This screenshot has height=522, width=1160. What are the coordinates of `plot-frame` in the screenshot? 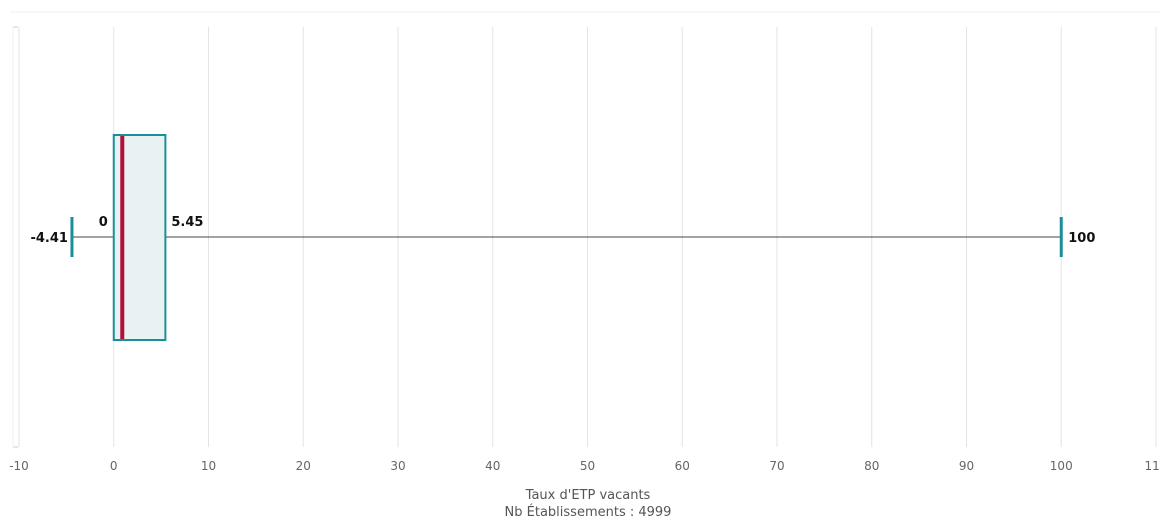 It's located at (15, 237).